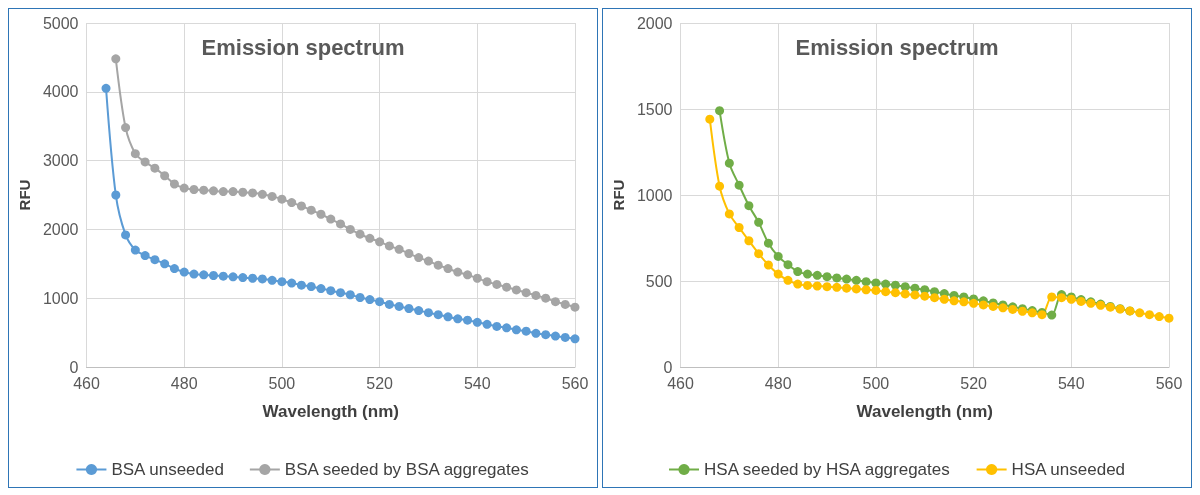 The image size is (1200, 495). I want to click on legend-label: HSA unseeded, so click(1068, 469).